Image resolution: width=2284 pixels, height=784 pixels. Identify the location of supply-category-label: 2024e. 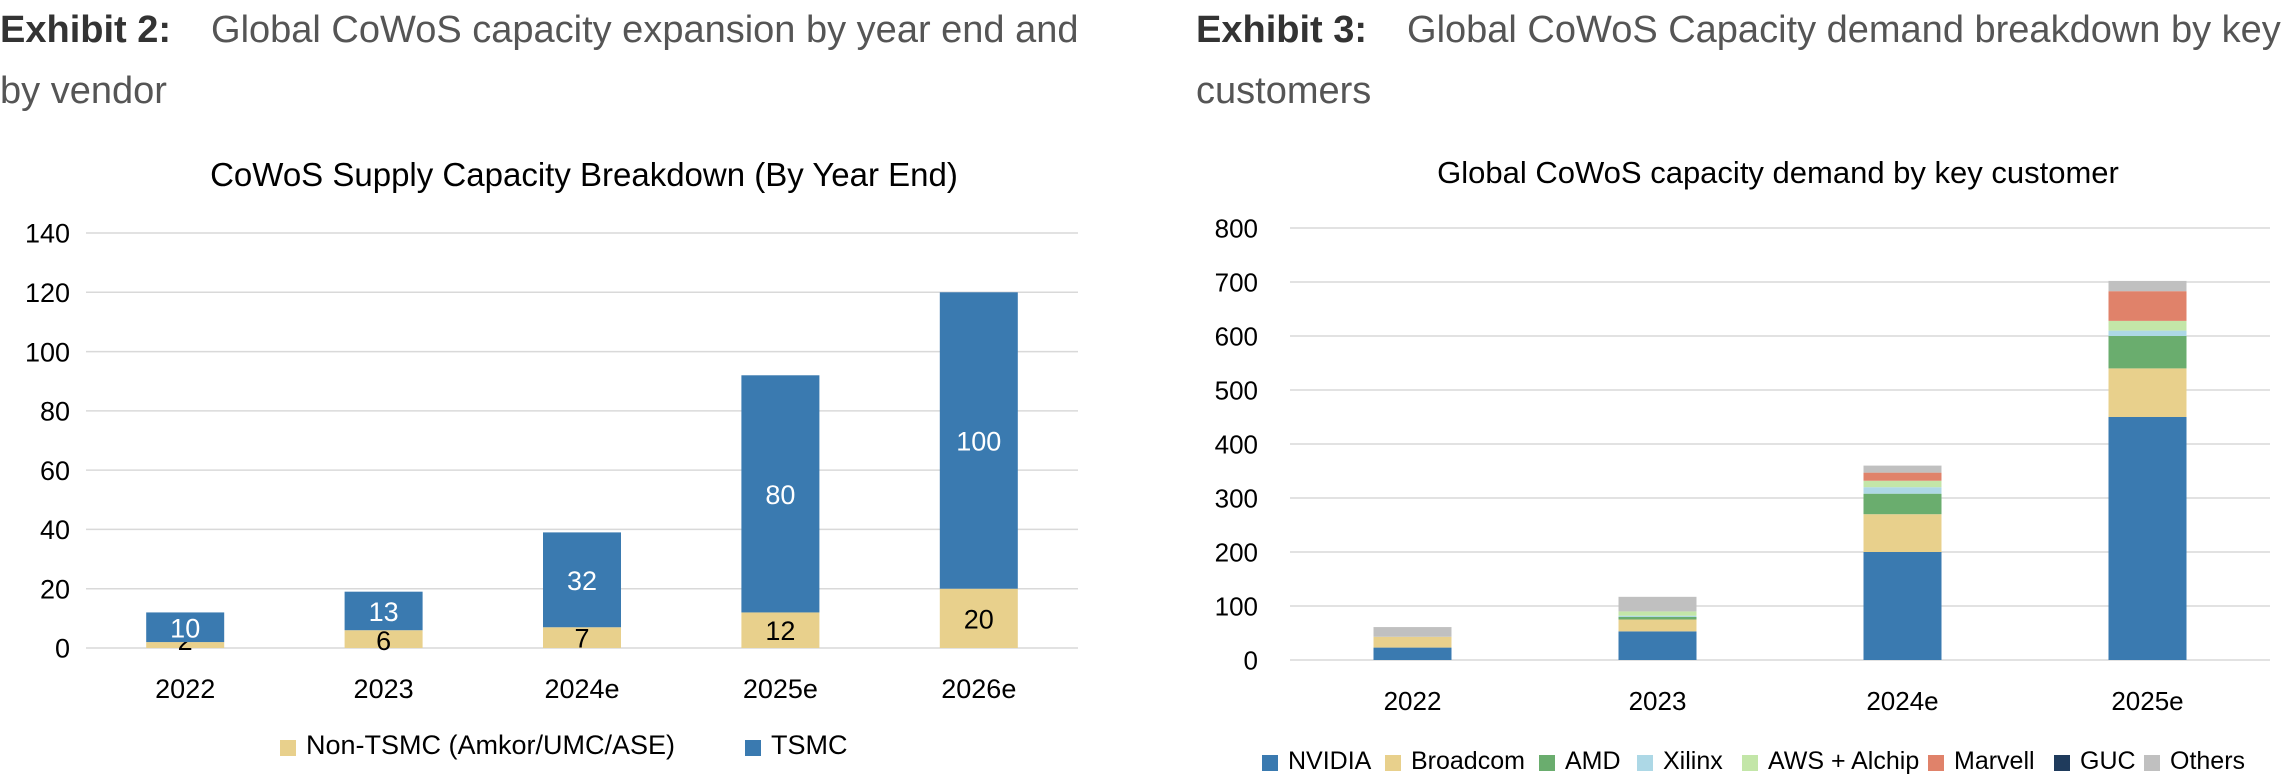
(581, 689).